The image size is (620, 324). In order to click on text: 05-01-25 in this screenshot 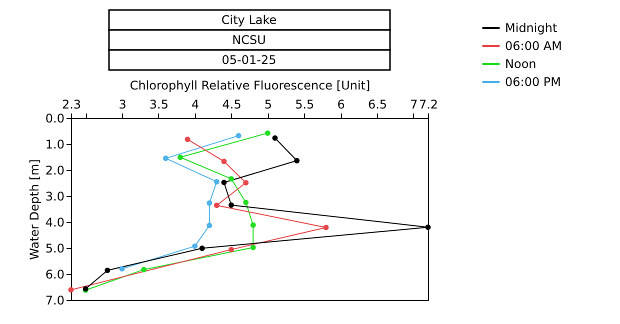, I will do `click(249, 60)`.